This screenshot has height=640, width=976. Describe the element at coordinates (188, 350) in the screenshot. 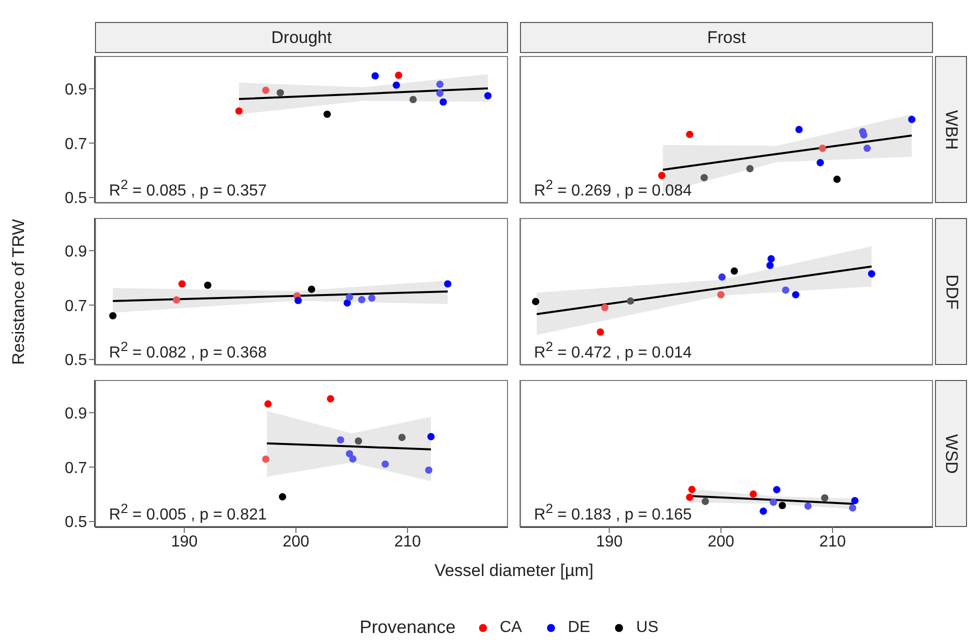

I see `annotation: R$^{2}$ = 0.082 , p = 0.368` at that location.